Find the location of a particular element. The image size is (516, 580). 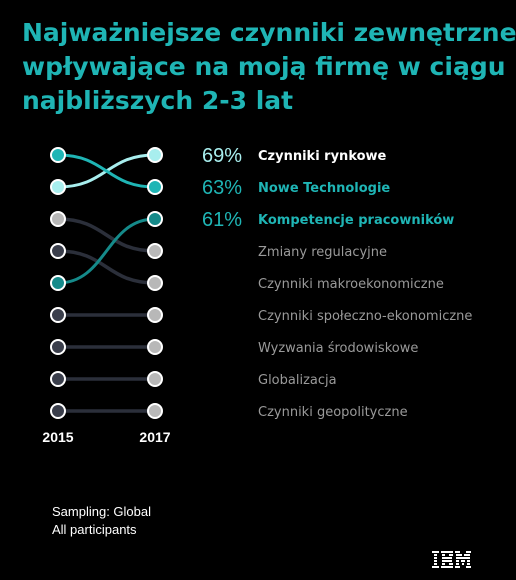

category-label: Czynniki rynkowe is located at coordinates (322, 156).